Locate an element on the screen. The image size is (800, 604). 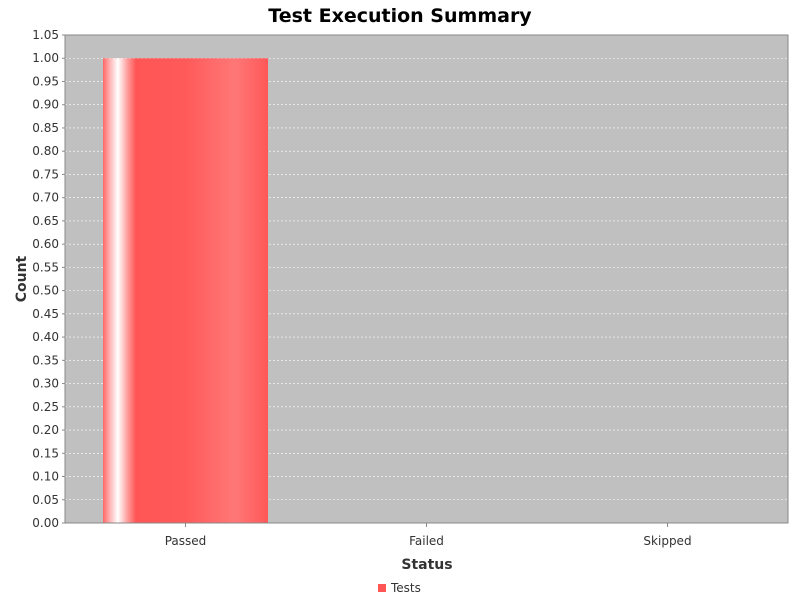
y-tick-label: 0.70 is located at coordinates (45, 198).